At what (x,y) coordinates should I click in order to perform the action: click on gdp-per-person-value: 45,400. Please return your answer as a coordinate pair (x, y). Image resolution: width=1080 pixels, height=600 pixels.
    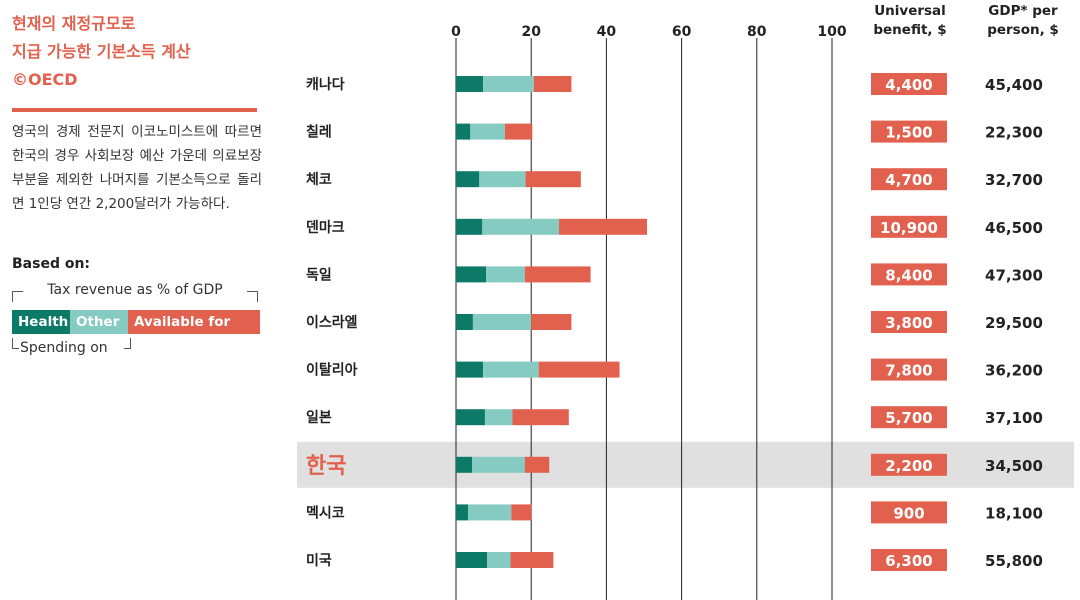
    Looking at the image, I should click on (1014, 85).